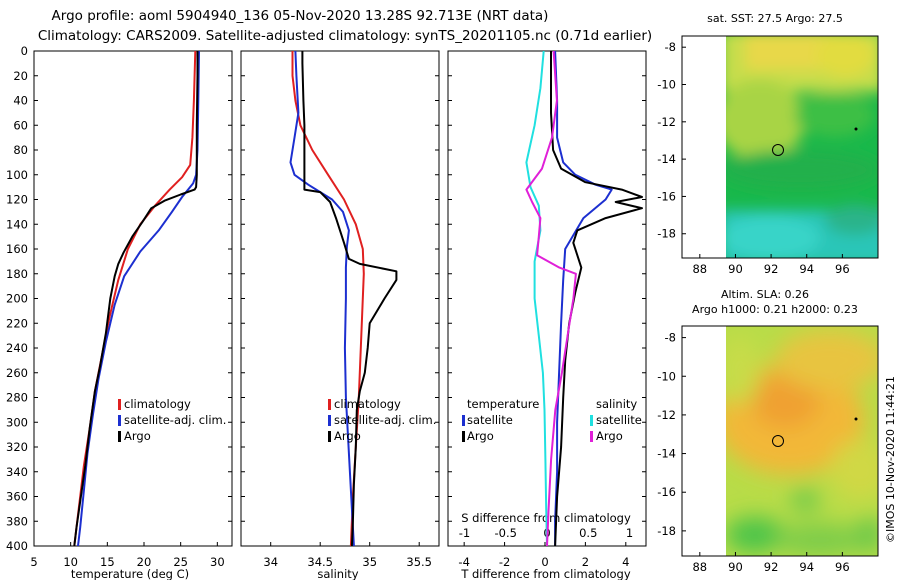 This screenshot has width=900, height=580. Describe the element at coordinates (551, 298) in the screenshot. I see `series-line-salinity-argo` at that location.